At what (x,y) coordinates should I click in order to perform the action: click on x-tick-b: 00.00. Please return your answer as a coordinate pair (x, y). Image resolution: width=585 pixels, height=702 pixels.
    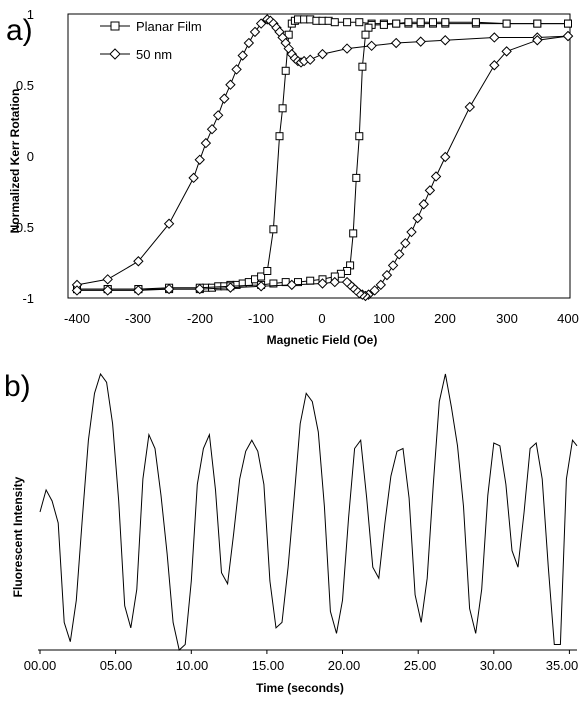
    Looking at the image, I should click on (40, 665).